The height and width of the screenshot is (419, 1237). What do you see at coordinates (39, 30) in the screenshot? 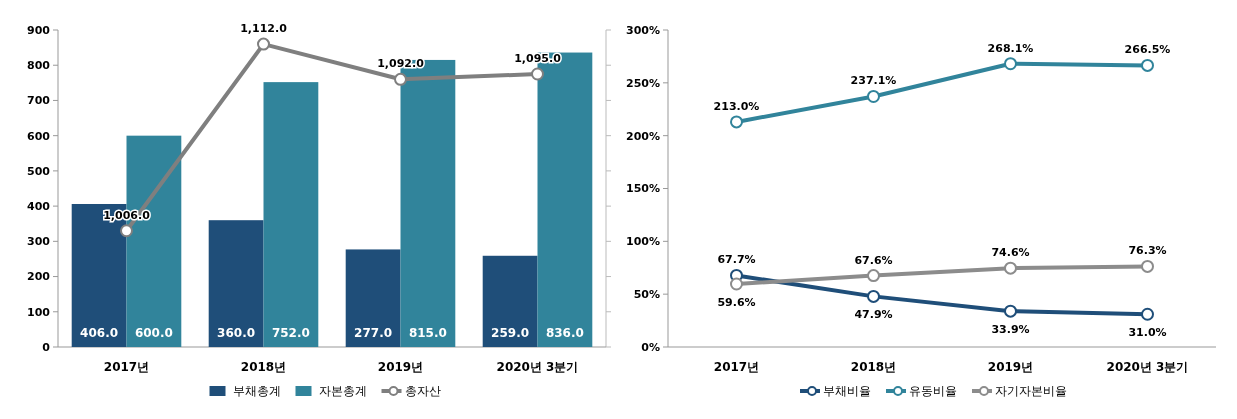
I see `y-tick-label: 900` at bounding box center [39, 30].